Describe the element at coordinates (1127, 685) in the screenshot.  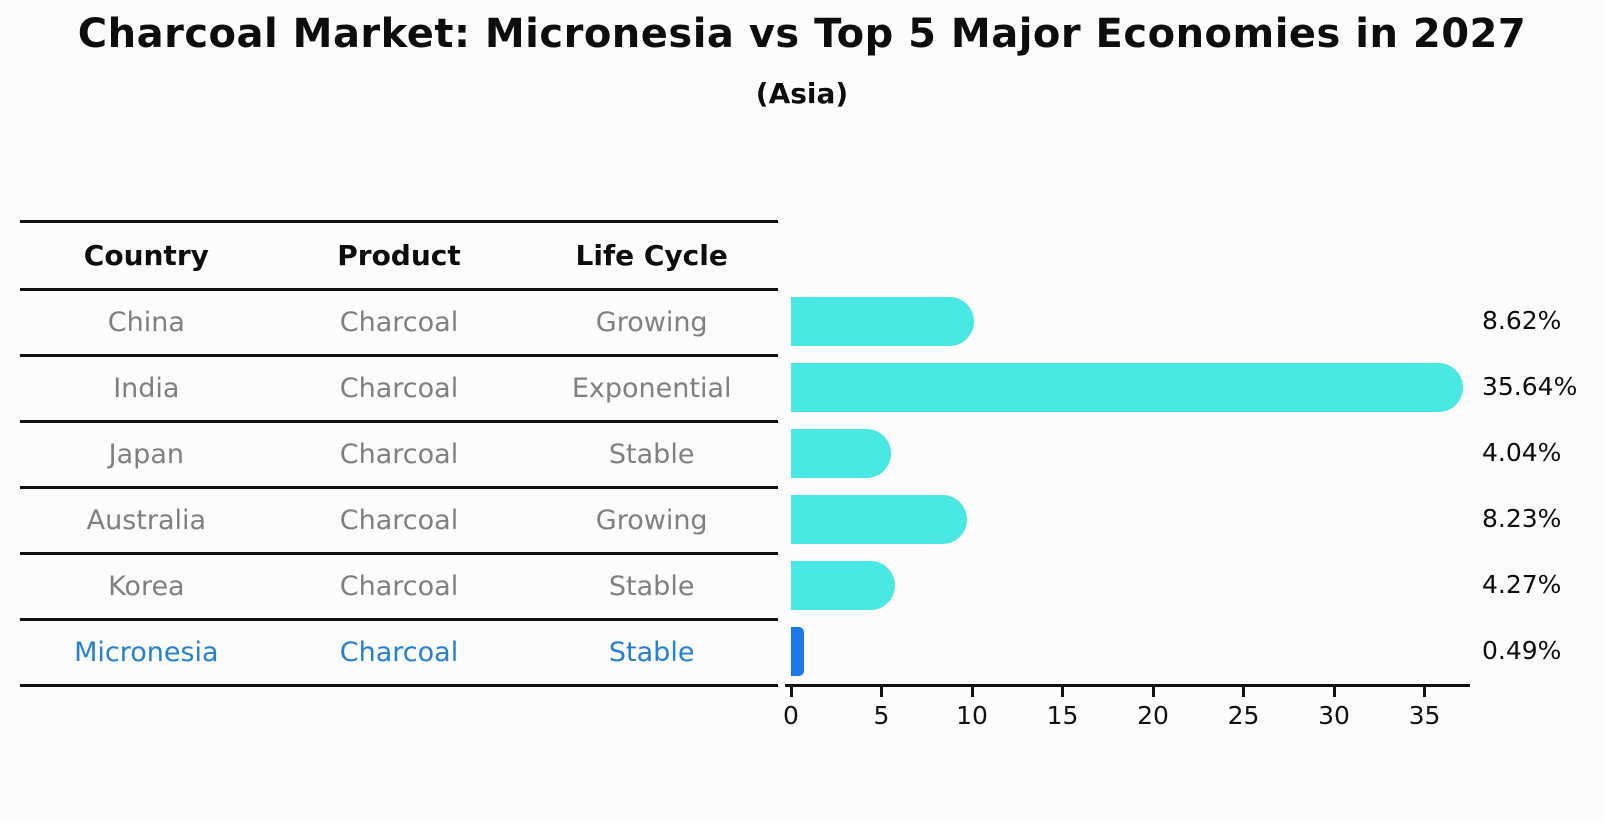
I see `x-axis-line` at that location.